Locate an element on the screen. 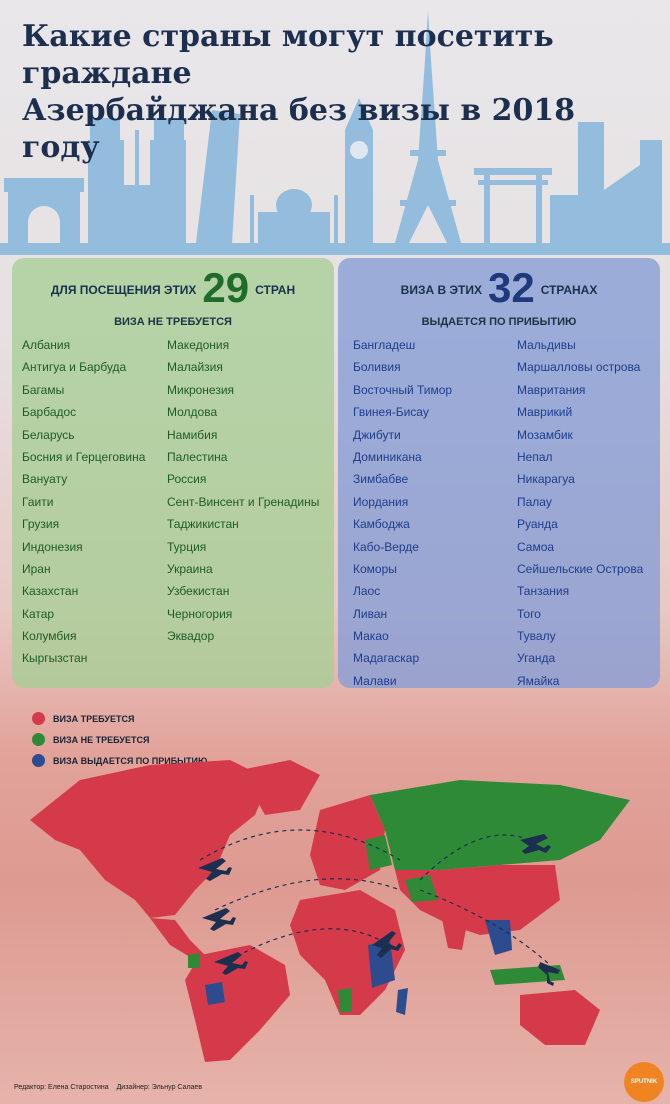 This screenshot has width=670, height=1104. country-item: Мавритания is located at coordinates (551, 389).